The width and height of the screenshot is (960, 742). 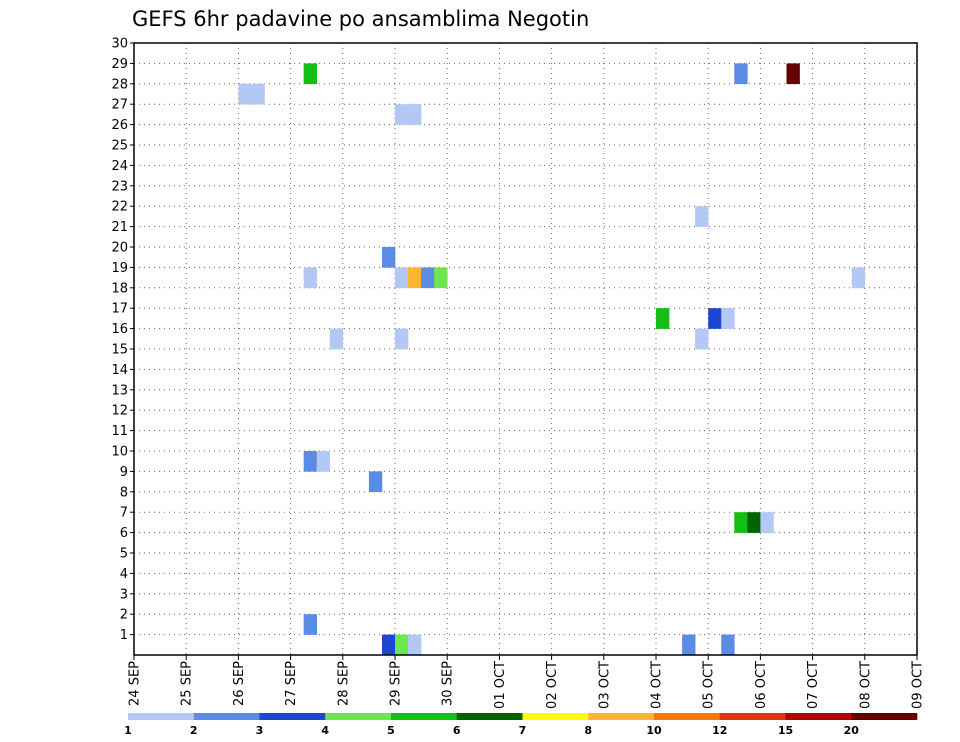 What do you see at coordinates (124, 492) in the screenshot?
I see `y-tick-label-8: 8` at bounding box center [124, 492].